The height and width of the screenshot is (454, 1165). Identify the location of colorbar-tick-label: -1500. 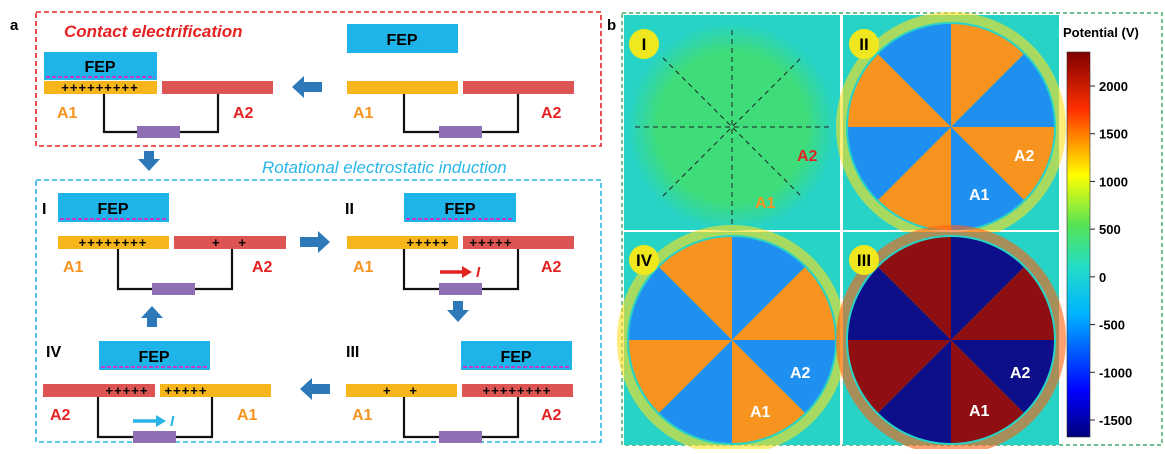
(1115, 420).